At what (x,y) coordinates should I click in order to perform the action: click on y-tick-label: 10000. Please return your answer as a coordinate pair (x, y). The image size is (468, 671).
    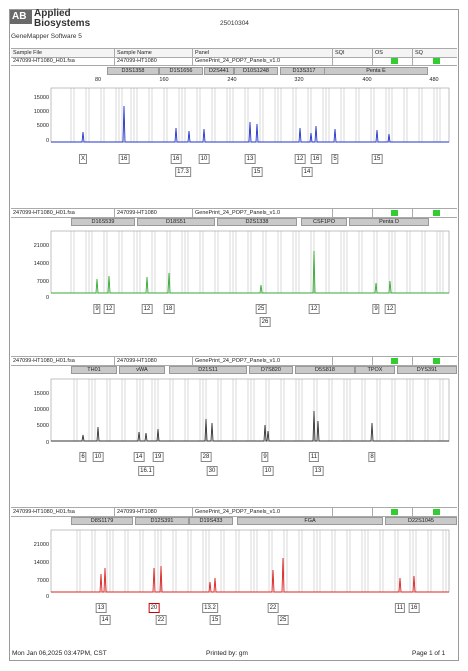
    Looking at the image, I should click on (41, 112).